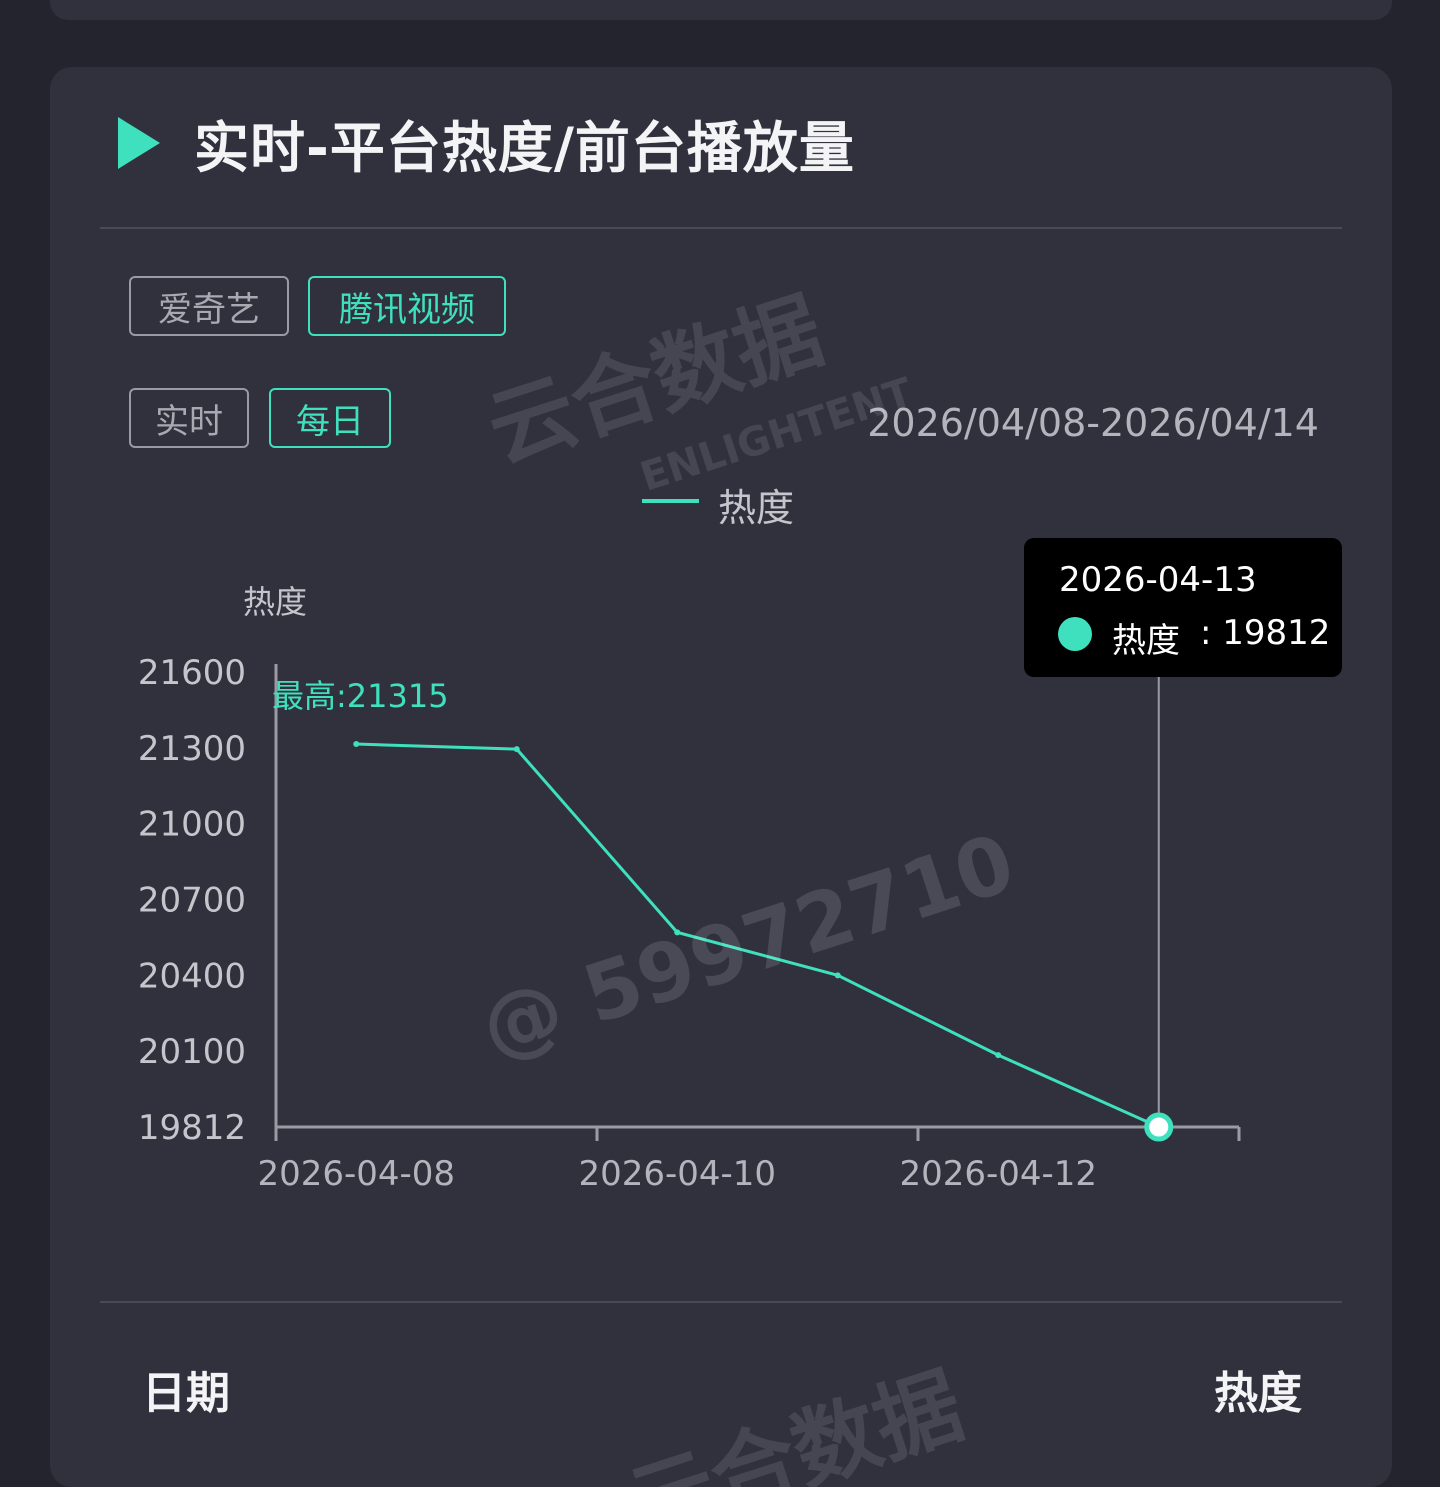  I want to click on previous-card, so click(721, 10).